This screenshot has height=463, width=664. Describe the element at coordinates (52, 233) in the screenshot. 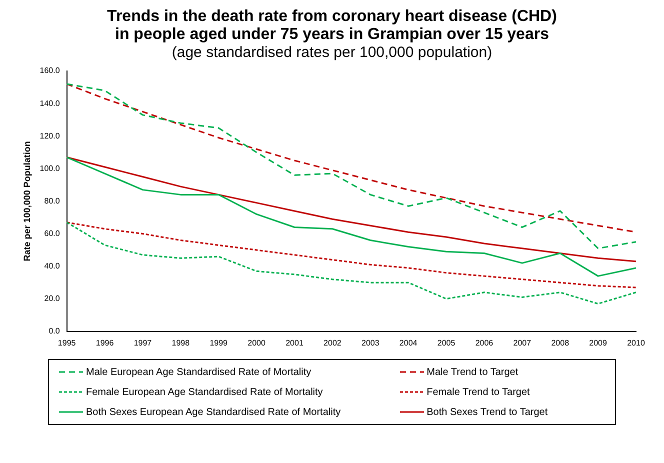

I see `y-tick-label: 60.0` at that location.